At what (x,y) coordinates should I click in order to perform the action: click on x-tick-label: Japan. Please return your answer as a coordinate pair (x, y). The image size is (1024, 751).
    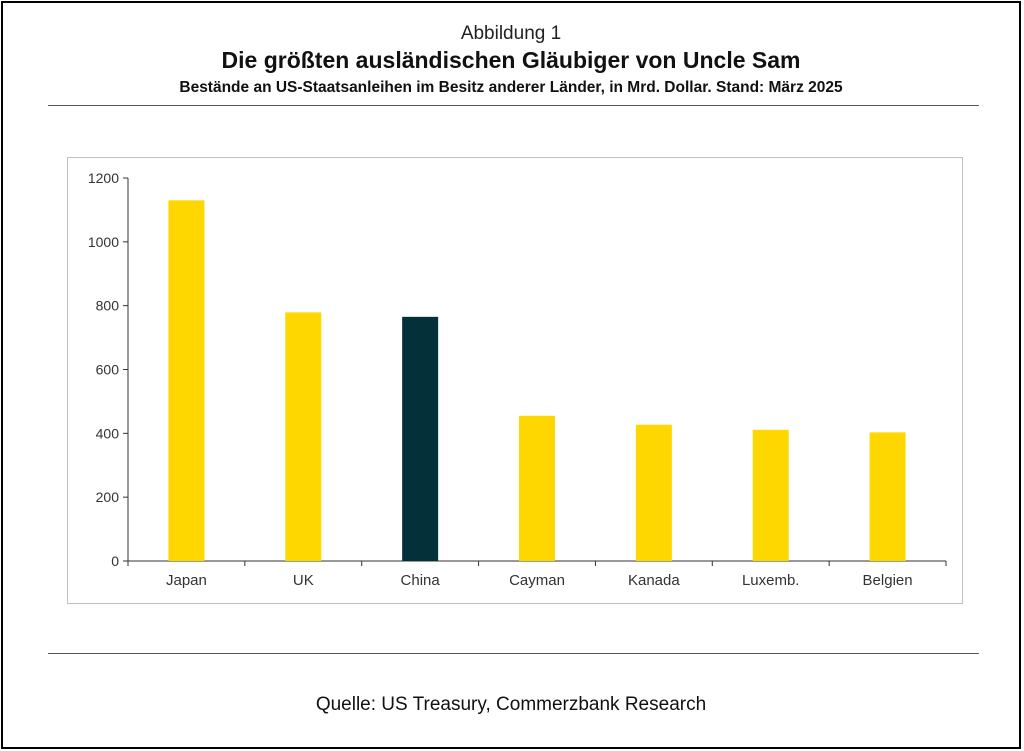
    Looking at the image, I should click on (186, 580).